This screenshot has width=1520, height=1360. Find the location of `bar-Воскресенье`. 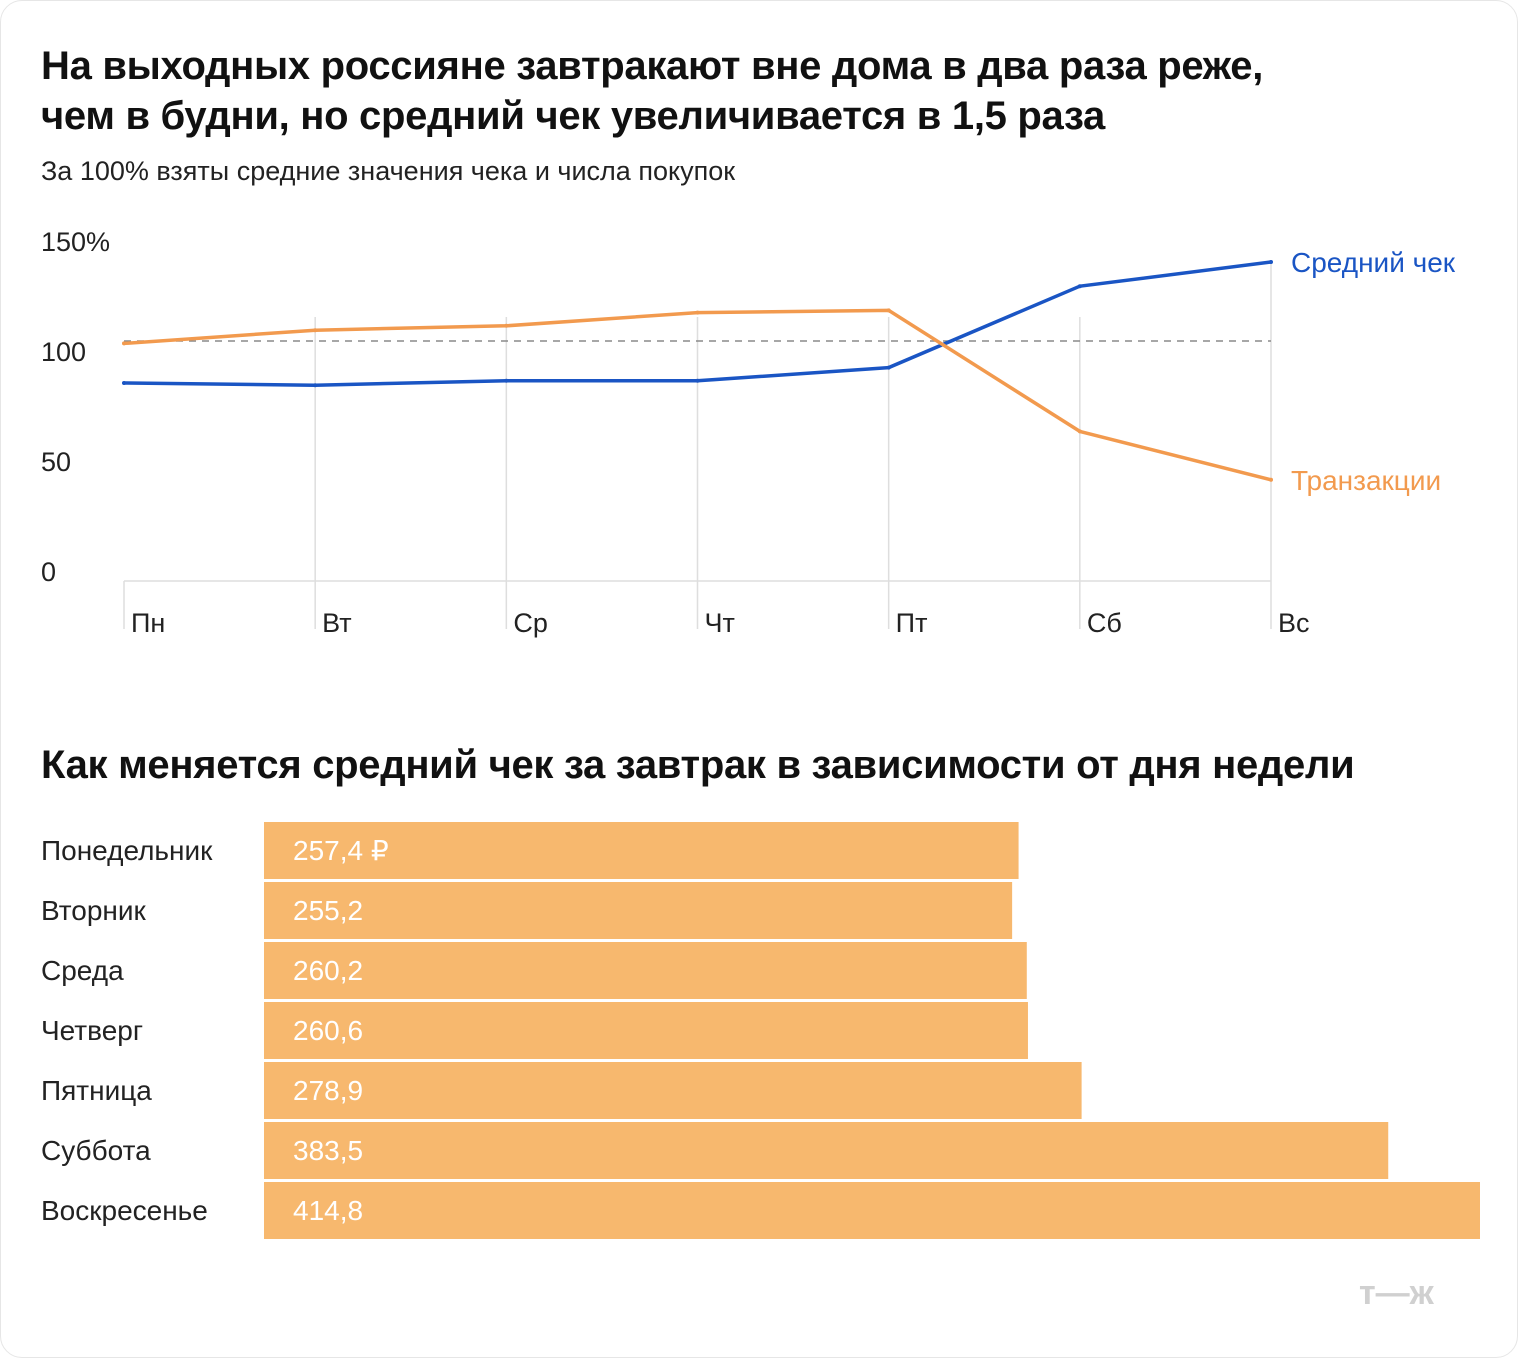

bar-Воскресенье is located at coordinates (872, 1210).